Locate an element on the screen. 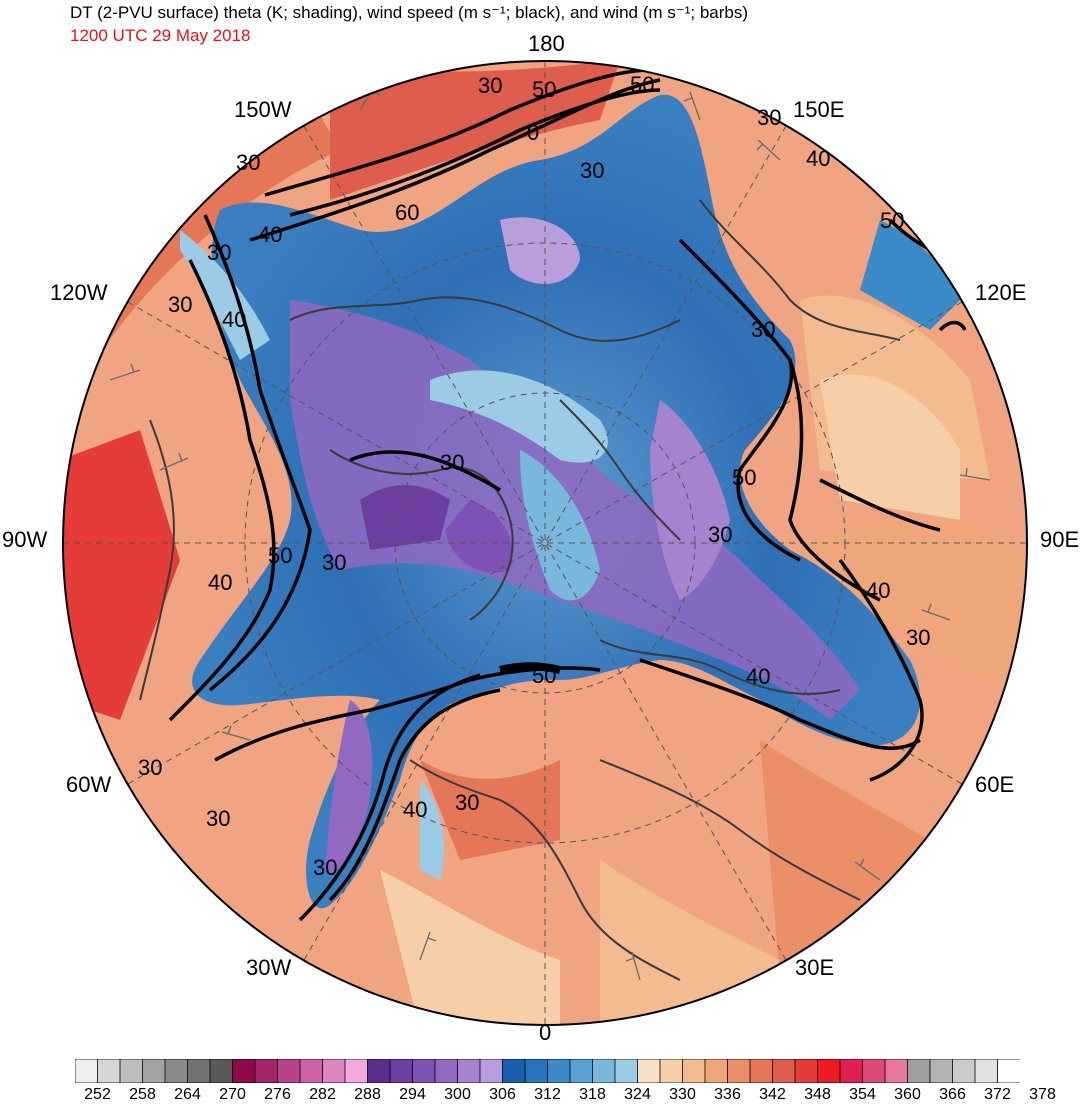 The width and height of the screenshot is (1088, 1105). colorbar is located at coordinates (547, 1071).